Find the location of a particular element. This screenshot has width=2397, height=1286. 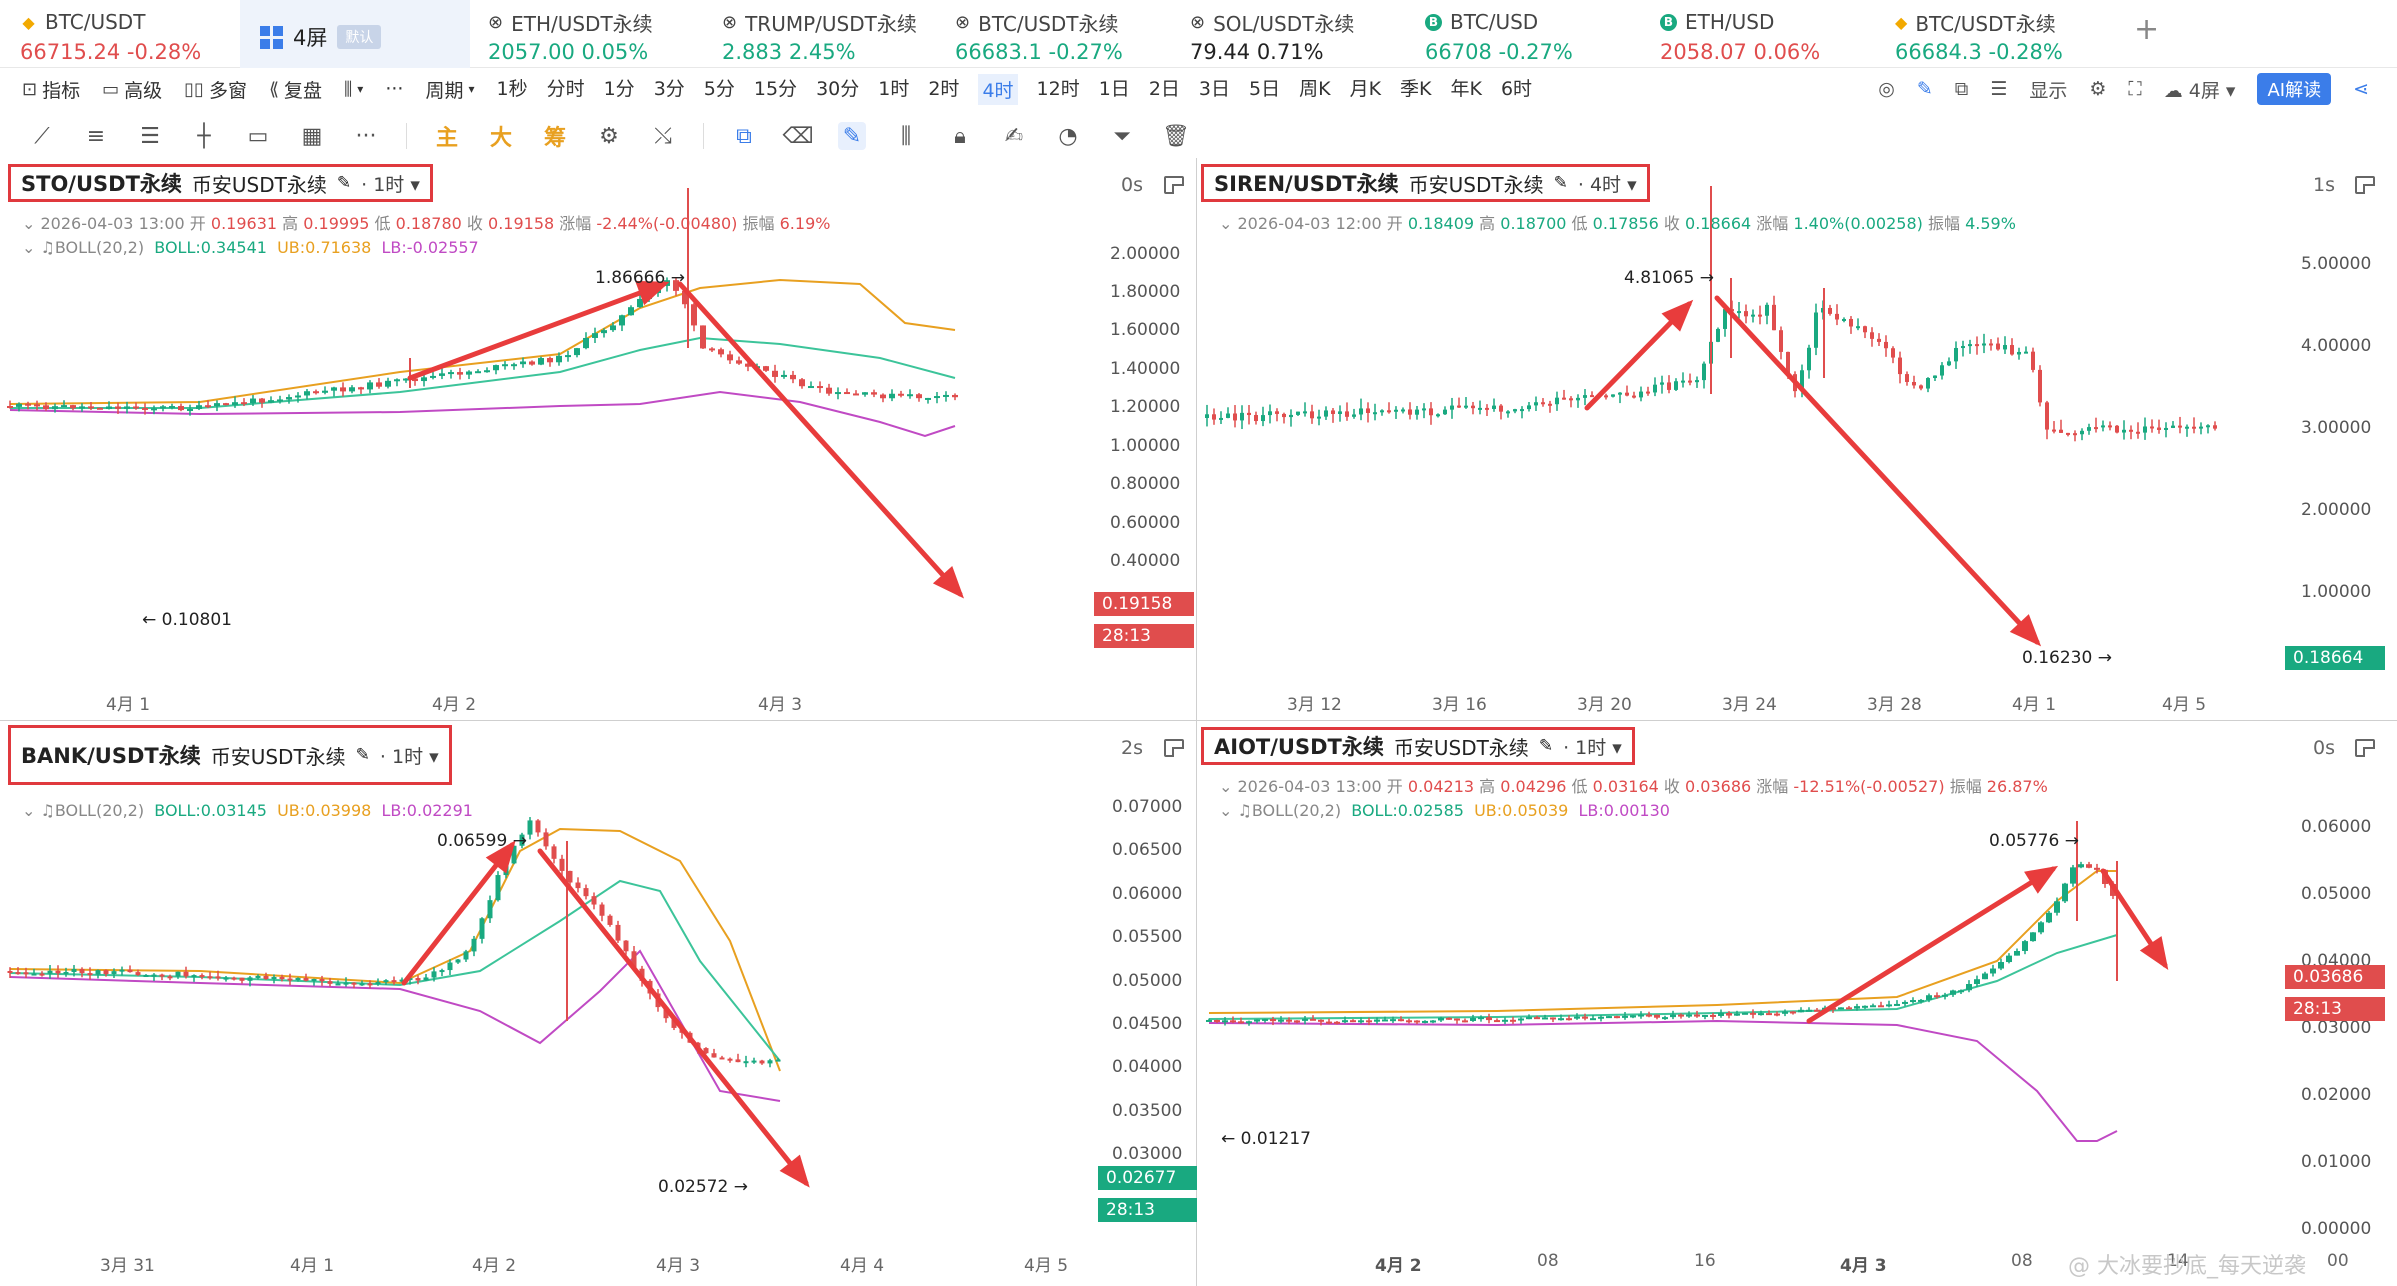

big-order-button: 大 is located at coordinates (500, 138).